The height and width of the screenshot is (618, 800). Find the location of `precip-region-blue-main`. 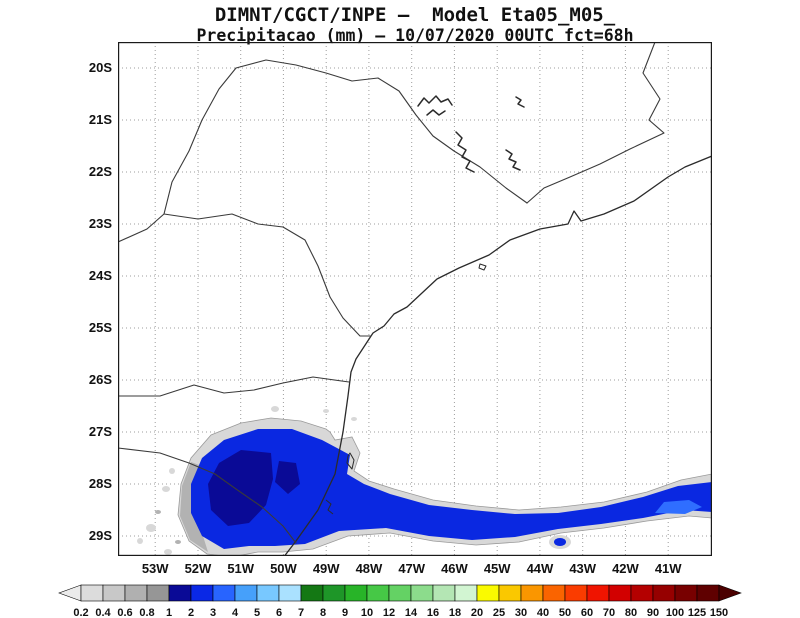

precip-region-blue-main is located at coordinates (451, 489).